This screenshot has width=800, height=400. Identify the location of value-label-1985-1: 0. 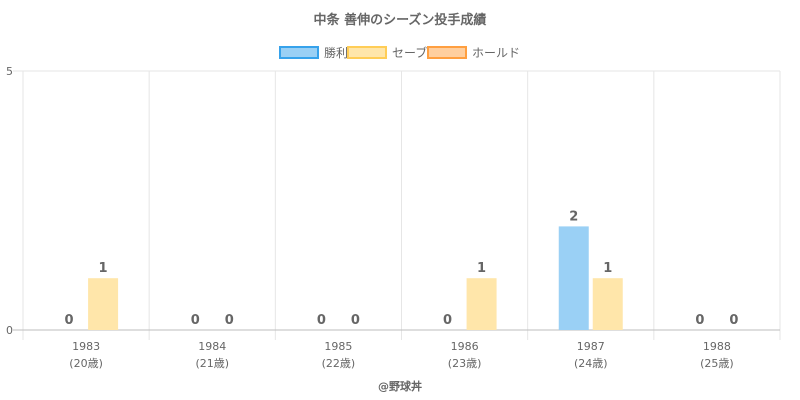
(355, 320).